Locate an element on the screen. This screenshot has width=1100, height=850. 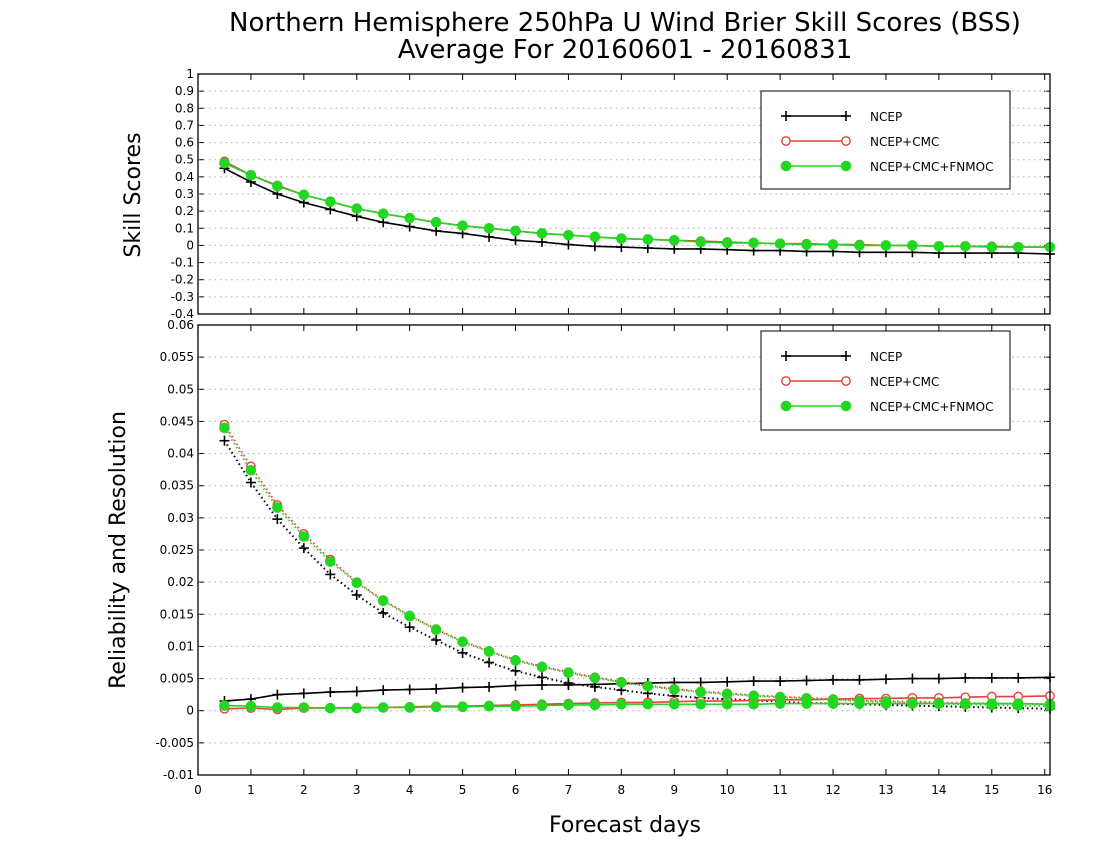
top-y-tick-label: -0.1 is located at coordinates (182, 263).